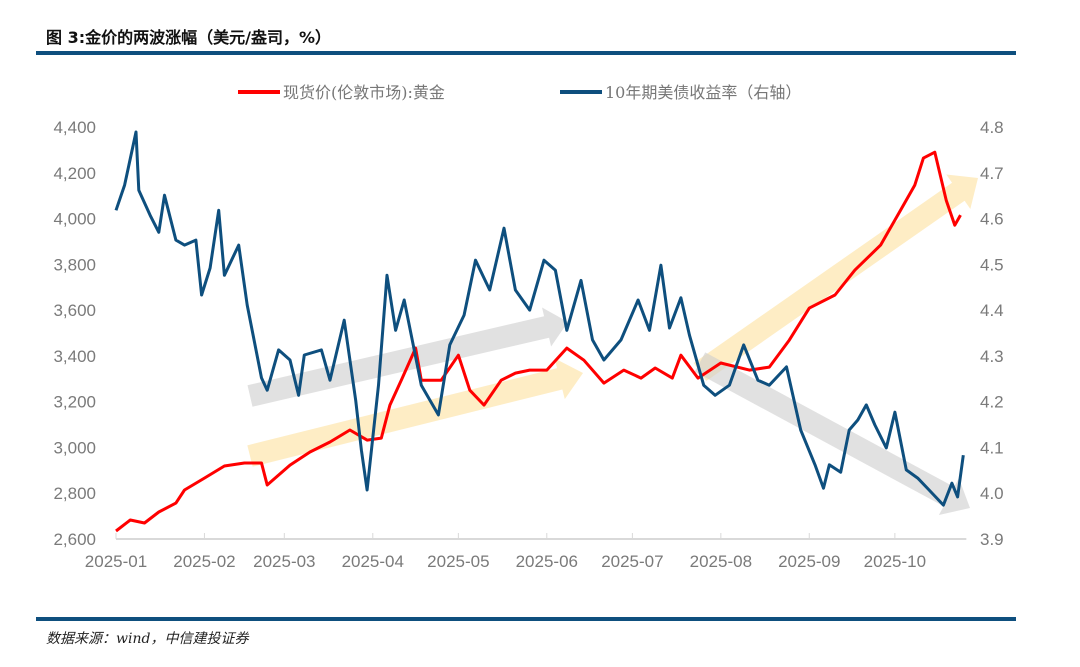  Describe the element at coordinates (992, 402) in the screenshot. I see `y-right-tick-label: 4.2` at that location.